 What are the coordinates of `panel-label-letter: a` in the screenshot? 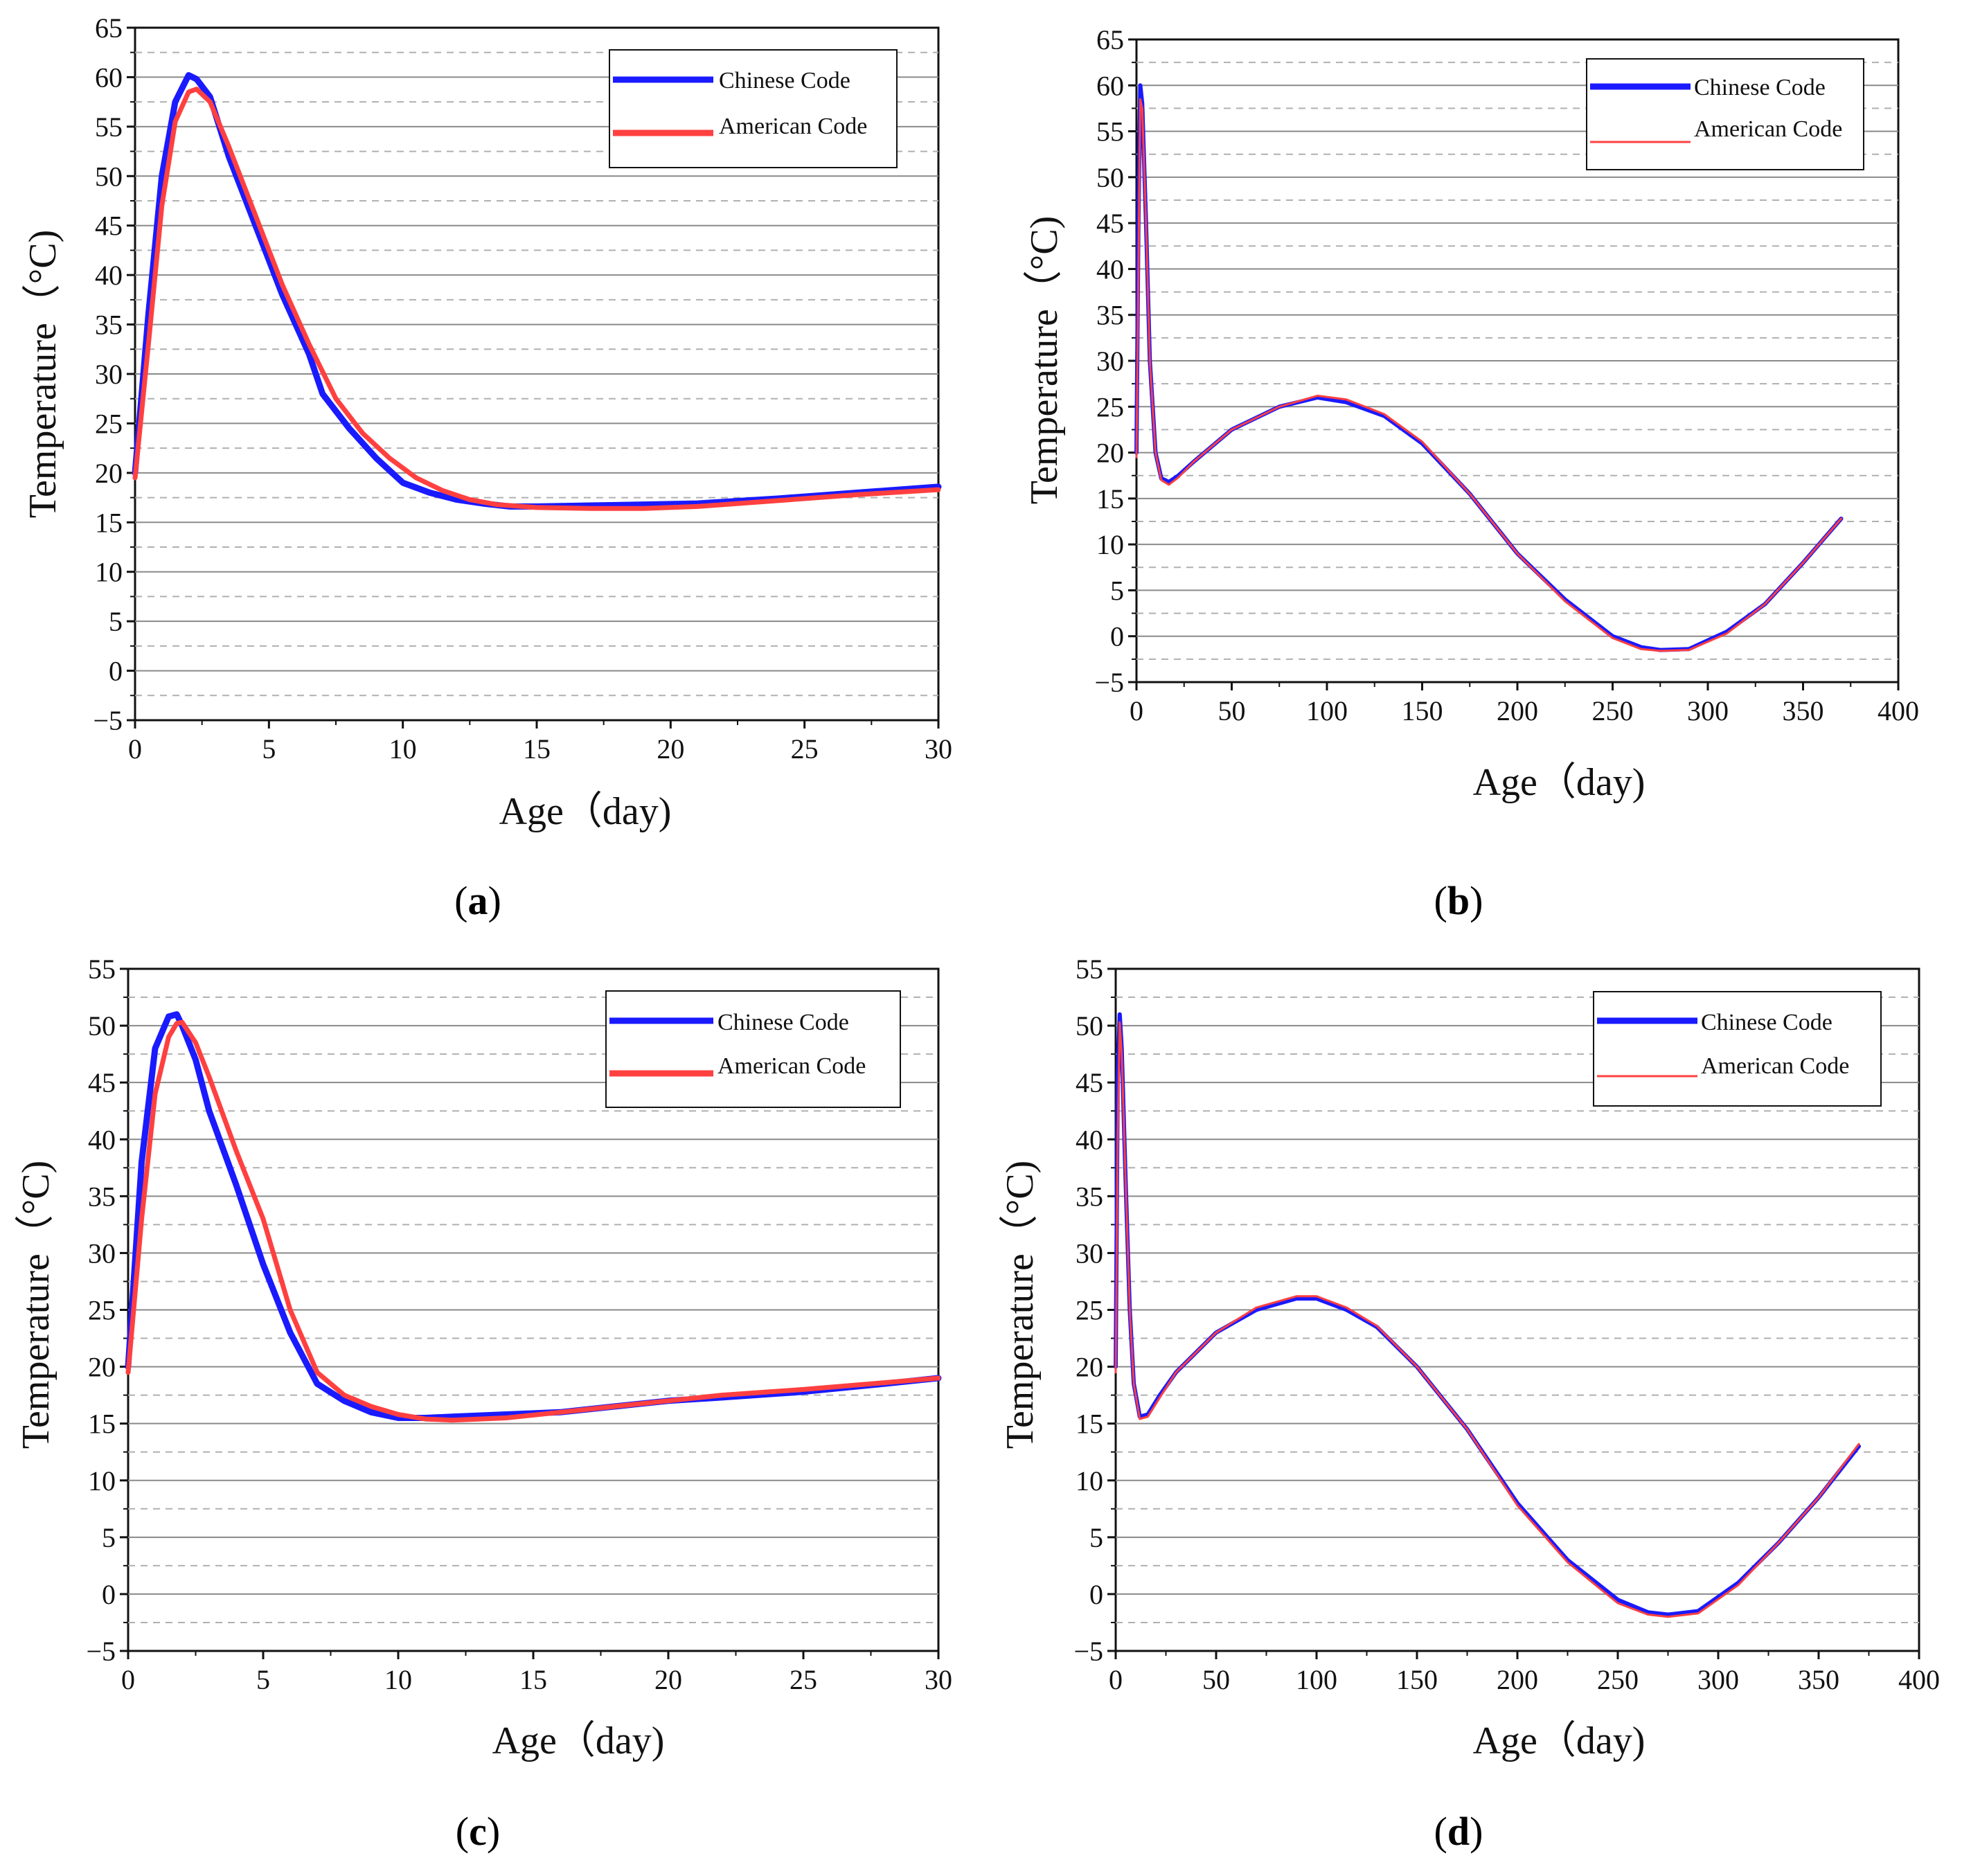 It's located at (478, 900).